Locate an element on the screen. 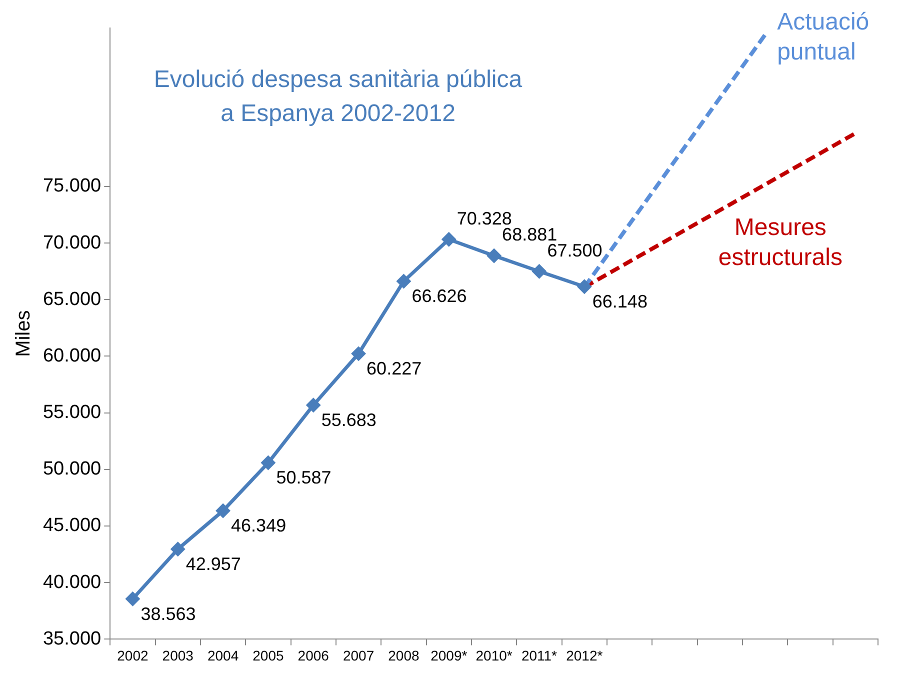  series-label: Mesures estructurals is located at coordinates (780, 242).